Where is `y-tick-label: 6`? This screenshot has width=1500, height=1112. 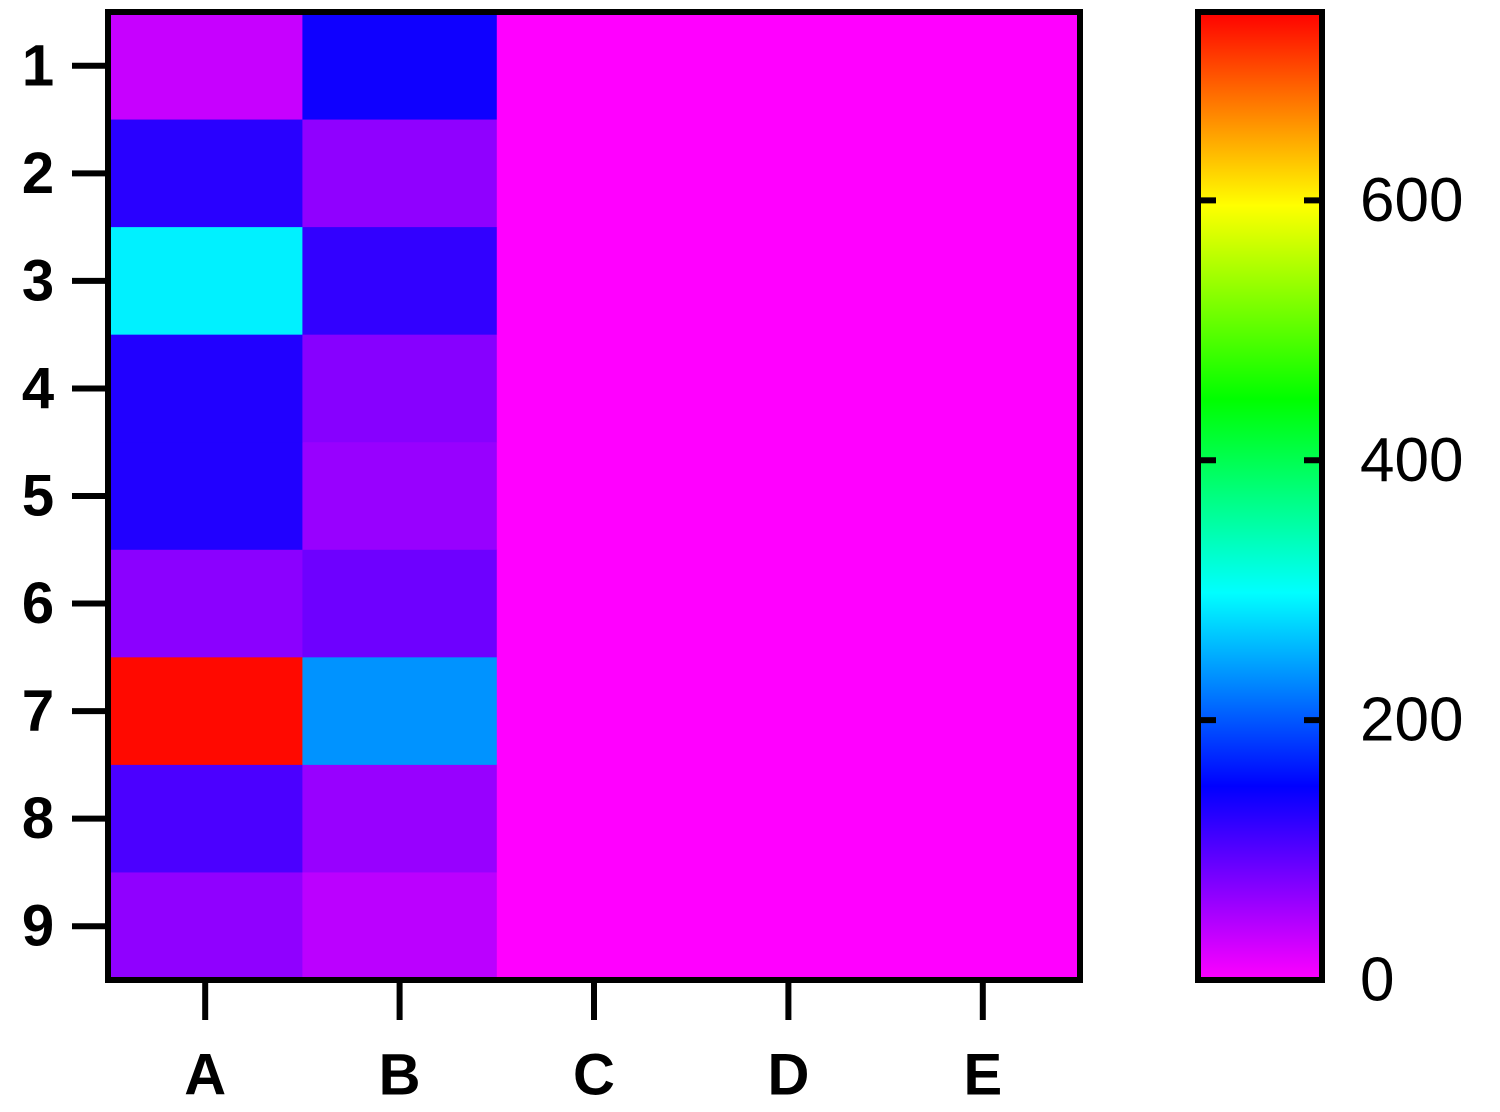 y-tick-label: 6 is located at coordinates (38, 603).